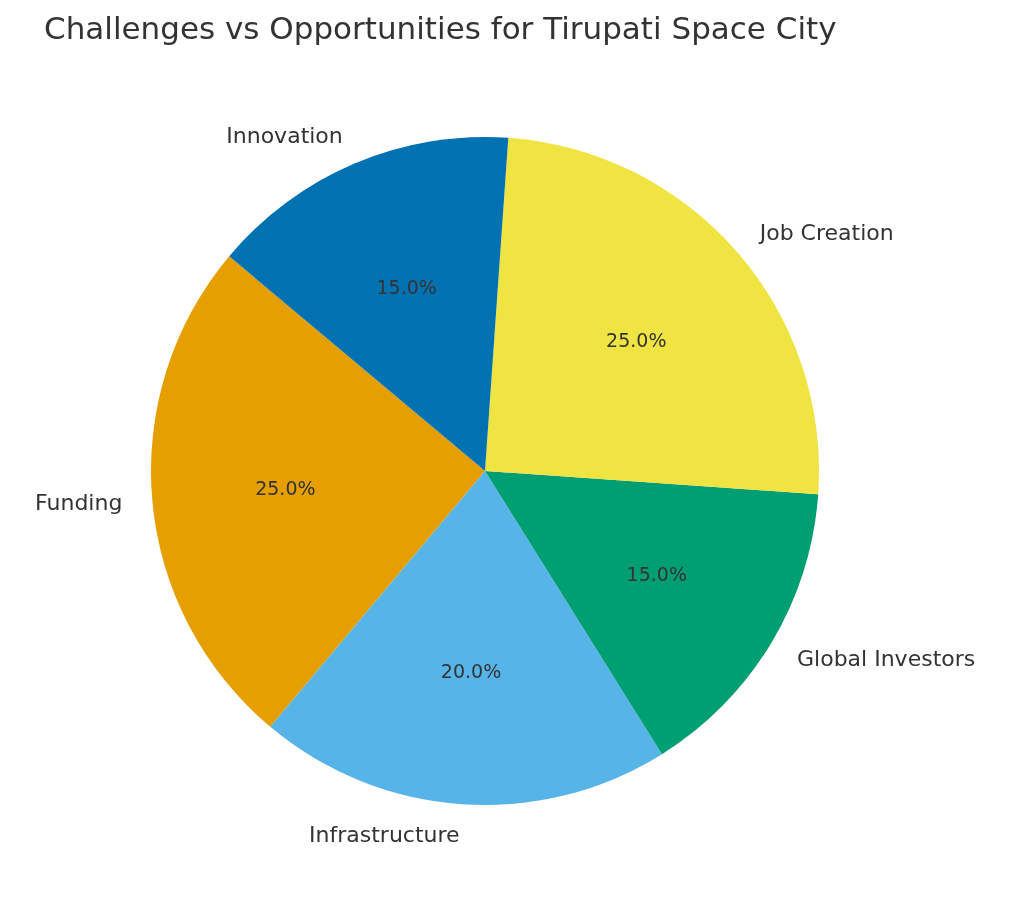 This screenshot has height=905, width=1024. Describe the element at coordinates (384, 834) in the screenshot. I see `slice-label: Infrastructure` at that location.